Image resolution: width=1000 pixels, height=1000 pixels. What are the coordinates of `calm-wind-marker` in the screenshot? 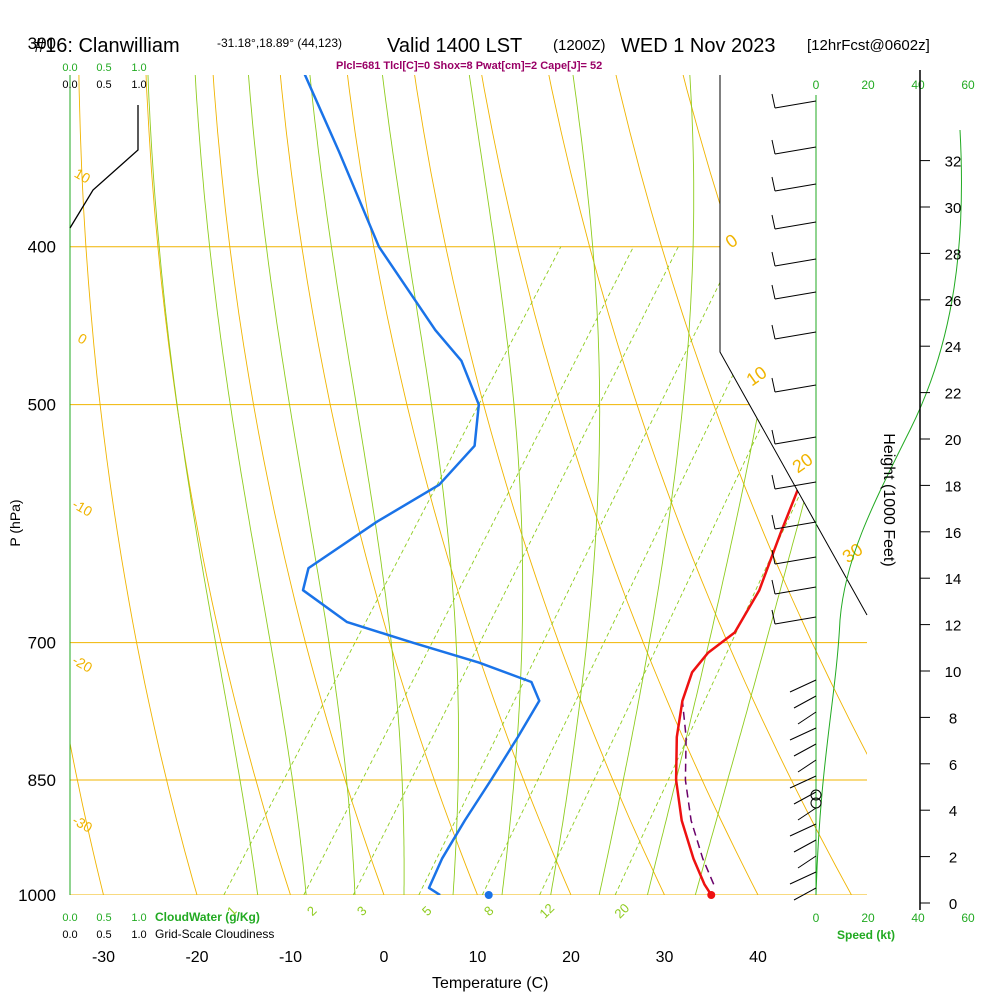 It's located at (816, 803).